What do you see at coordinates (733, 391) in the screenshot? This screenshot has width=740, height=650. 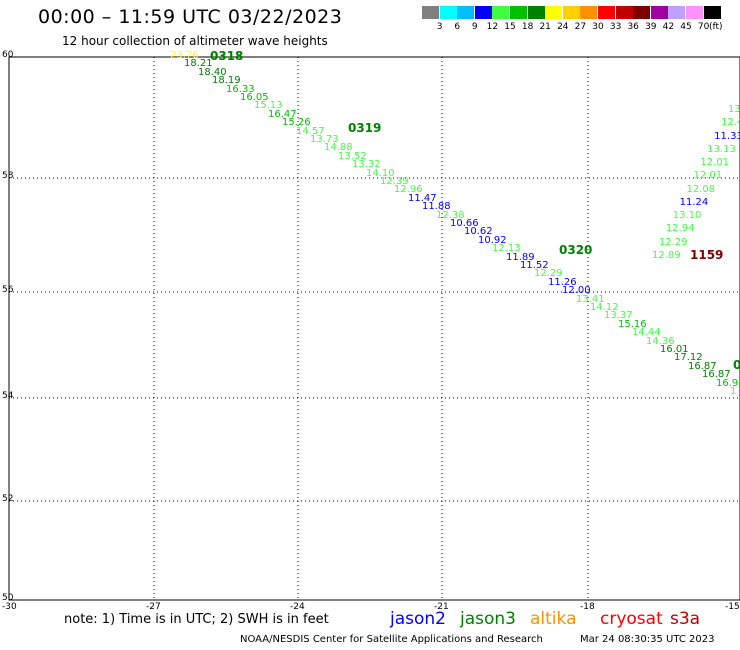 I see `swh-reading: 1` at bounding box center [733, 391].